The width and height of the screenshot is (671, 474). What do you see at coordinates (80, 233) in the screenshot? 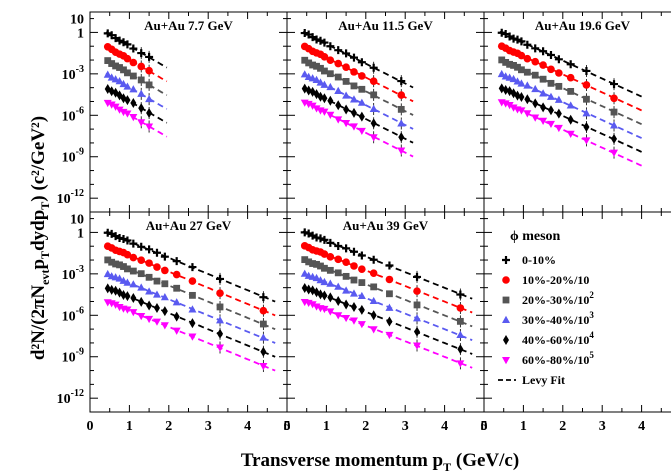
I see `y-tick-label: 1` at bounding box center [80, 233].